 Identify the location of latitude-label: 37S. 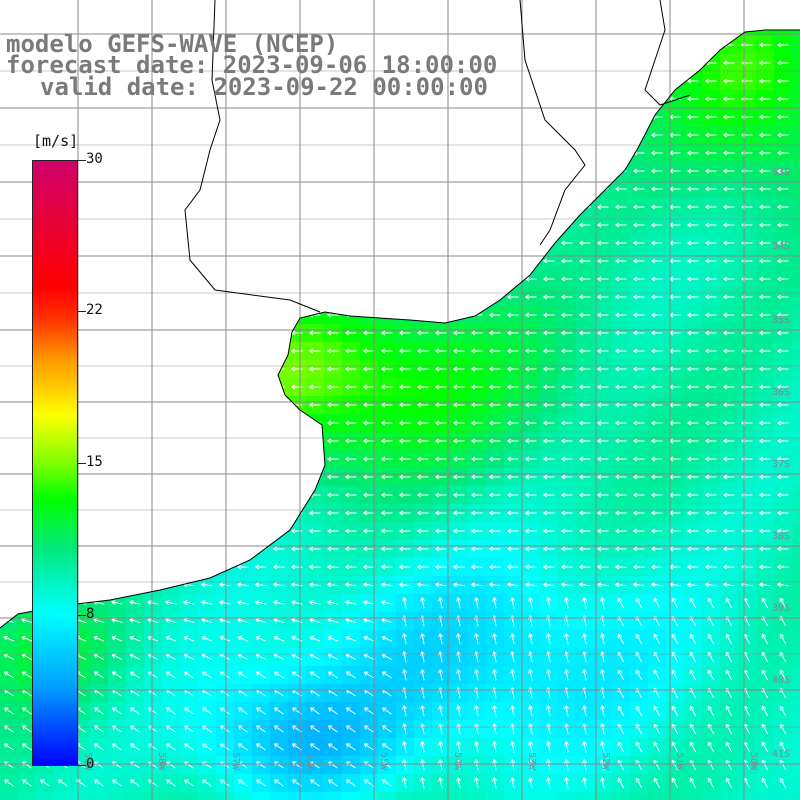
(781, 464).